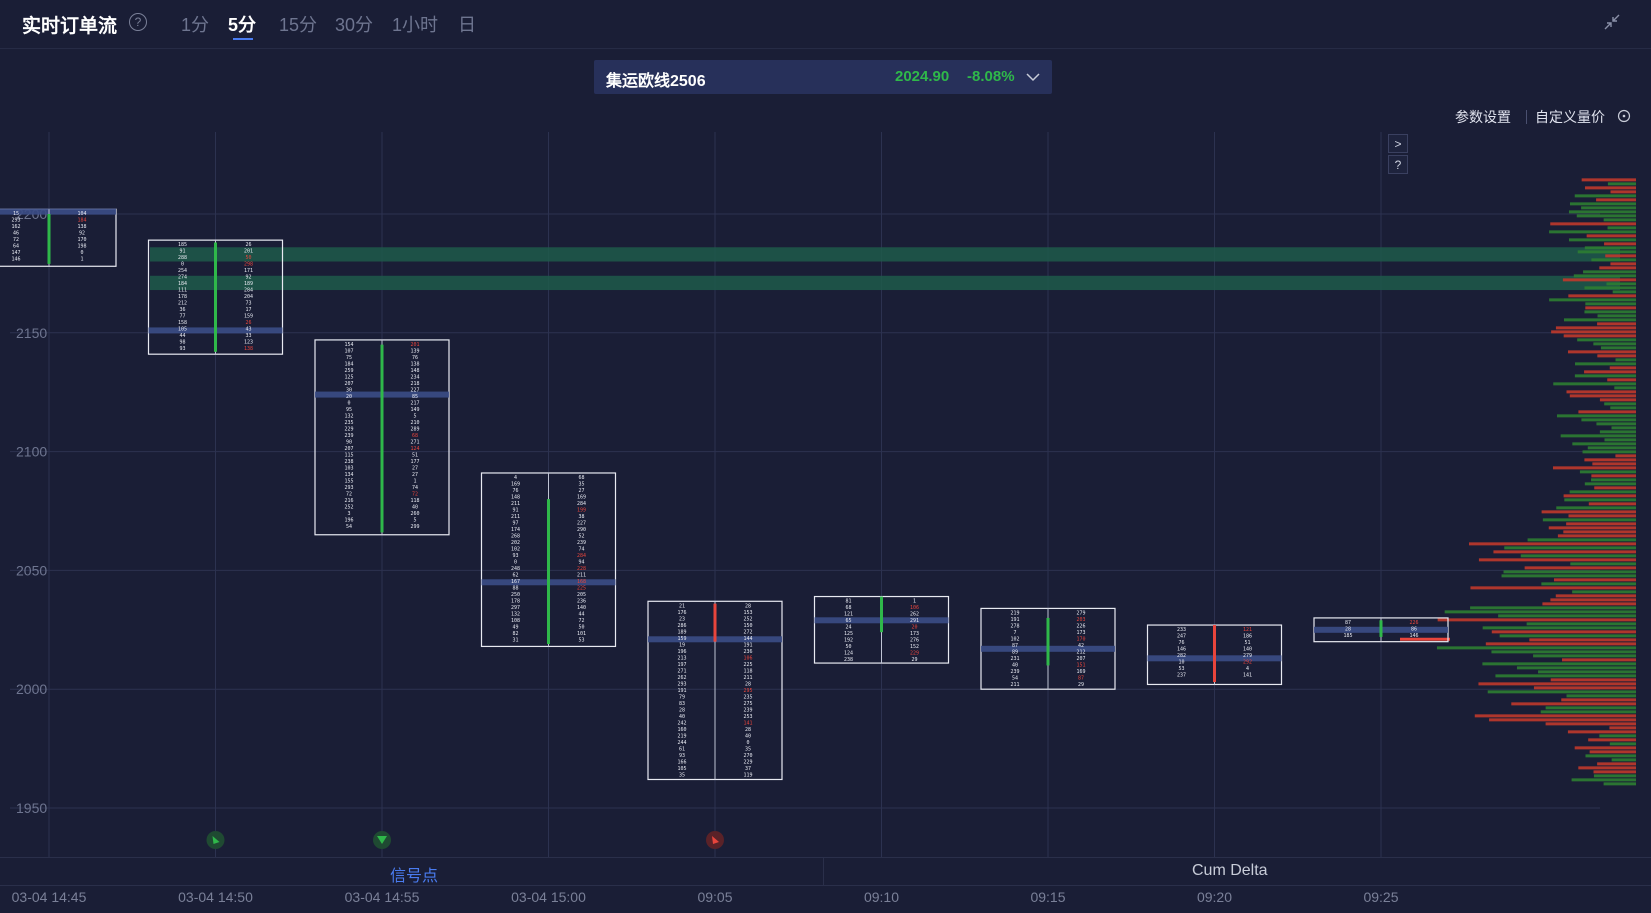  What do you see at coordinates (747, 678) in the screenshot?
I see `footprint-cell: 211` at bounding box center [747, 678].